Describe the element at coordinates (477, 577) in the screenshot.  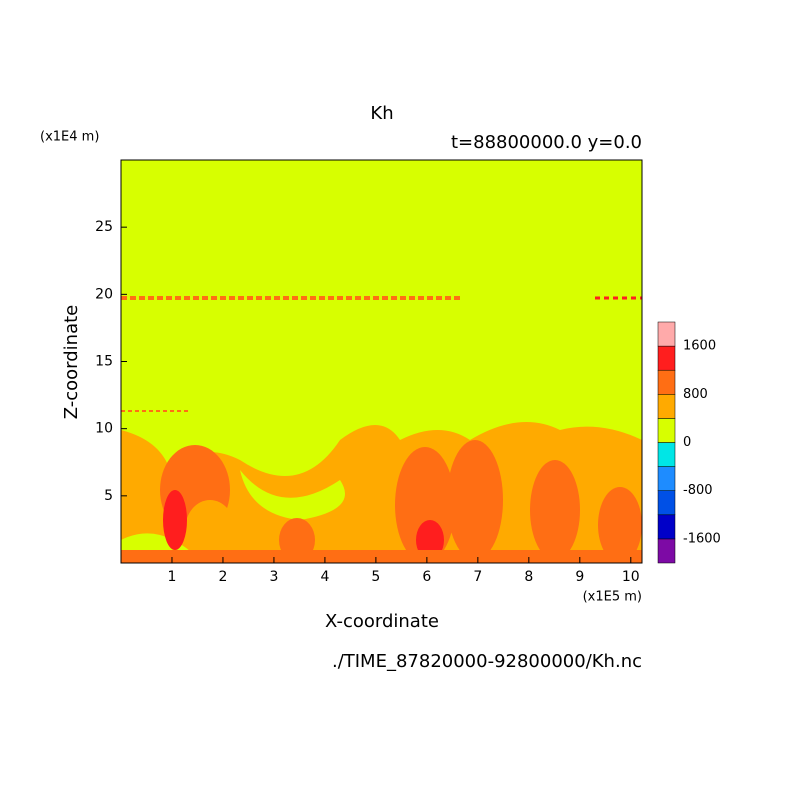
I see `x-tick-label: 7` at that location.